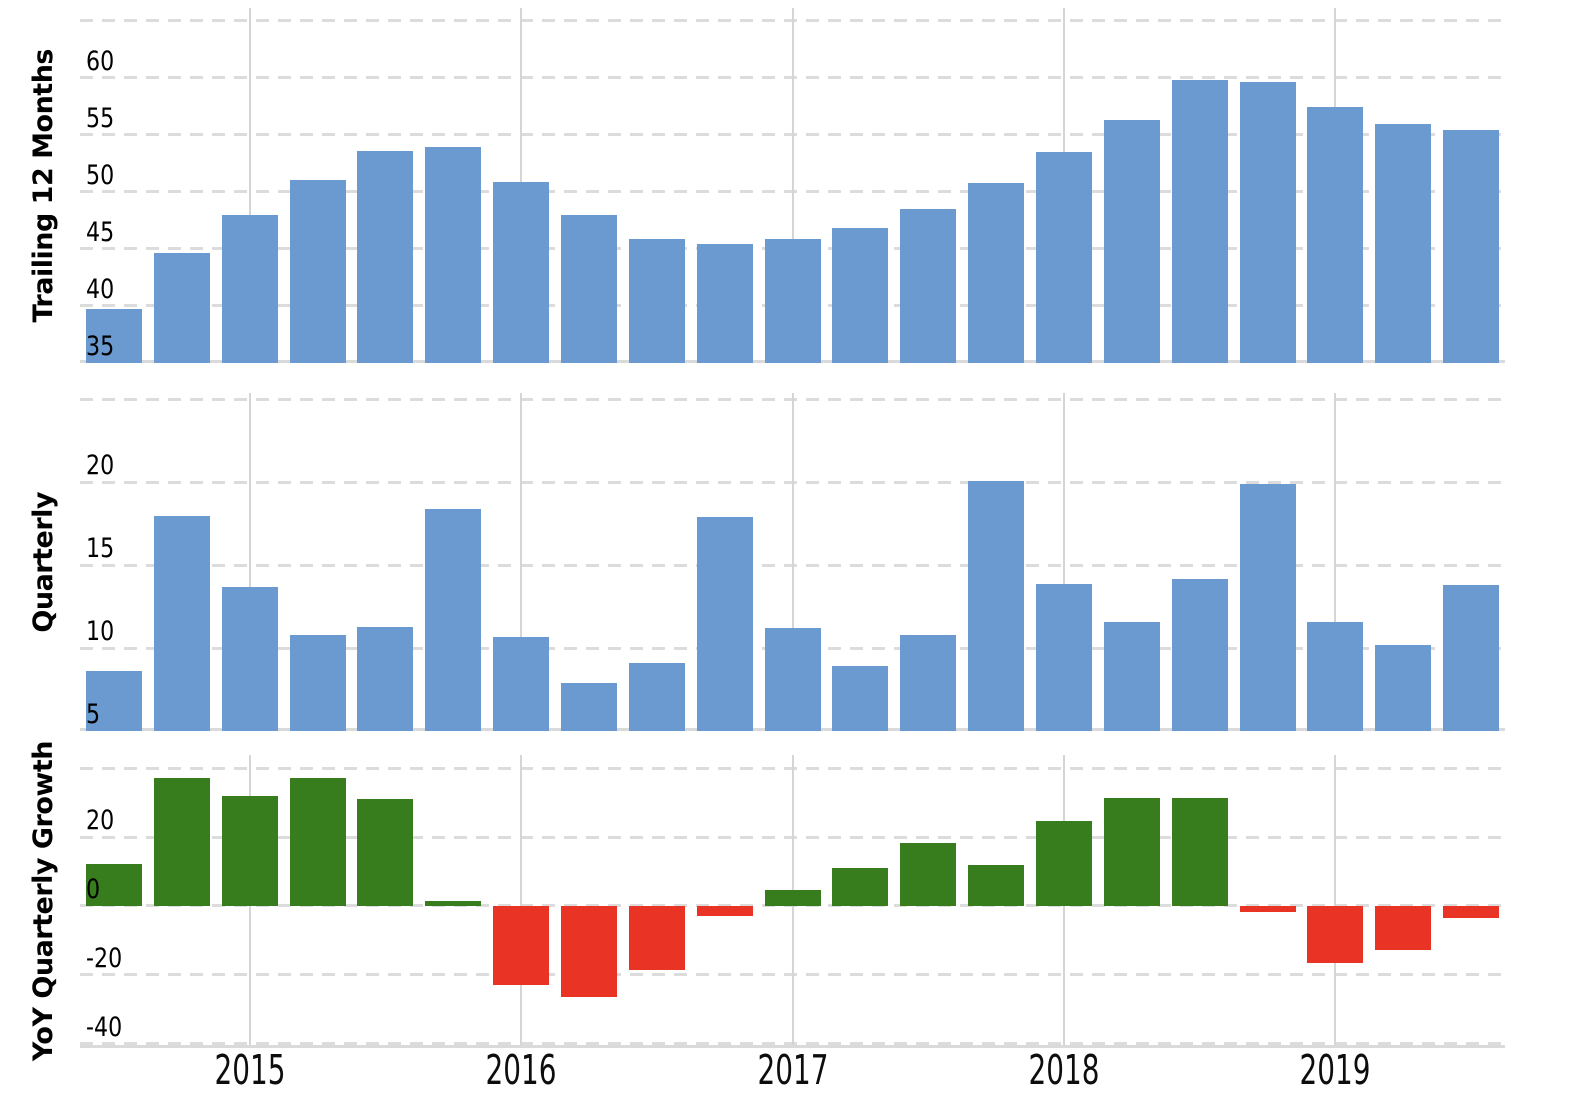 This screenshot has height=1098, width=1572. What do you see at coordinates (521, 272) in the screenshot?
I see `ttm-bar-q1-2016` at bounding box center [521, 272].